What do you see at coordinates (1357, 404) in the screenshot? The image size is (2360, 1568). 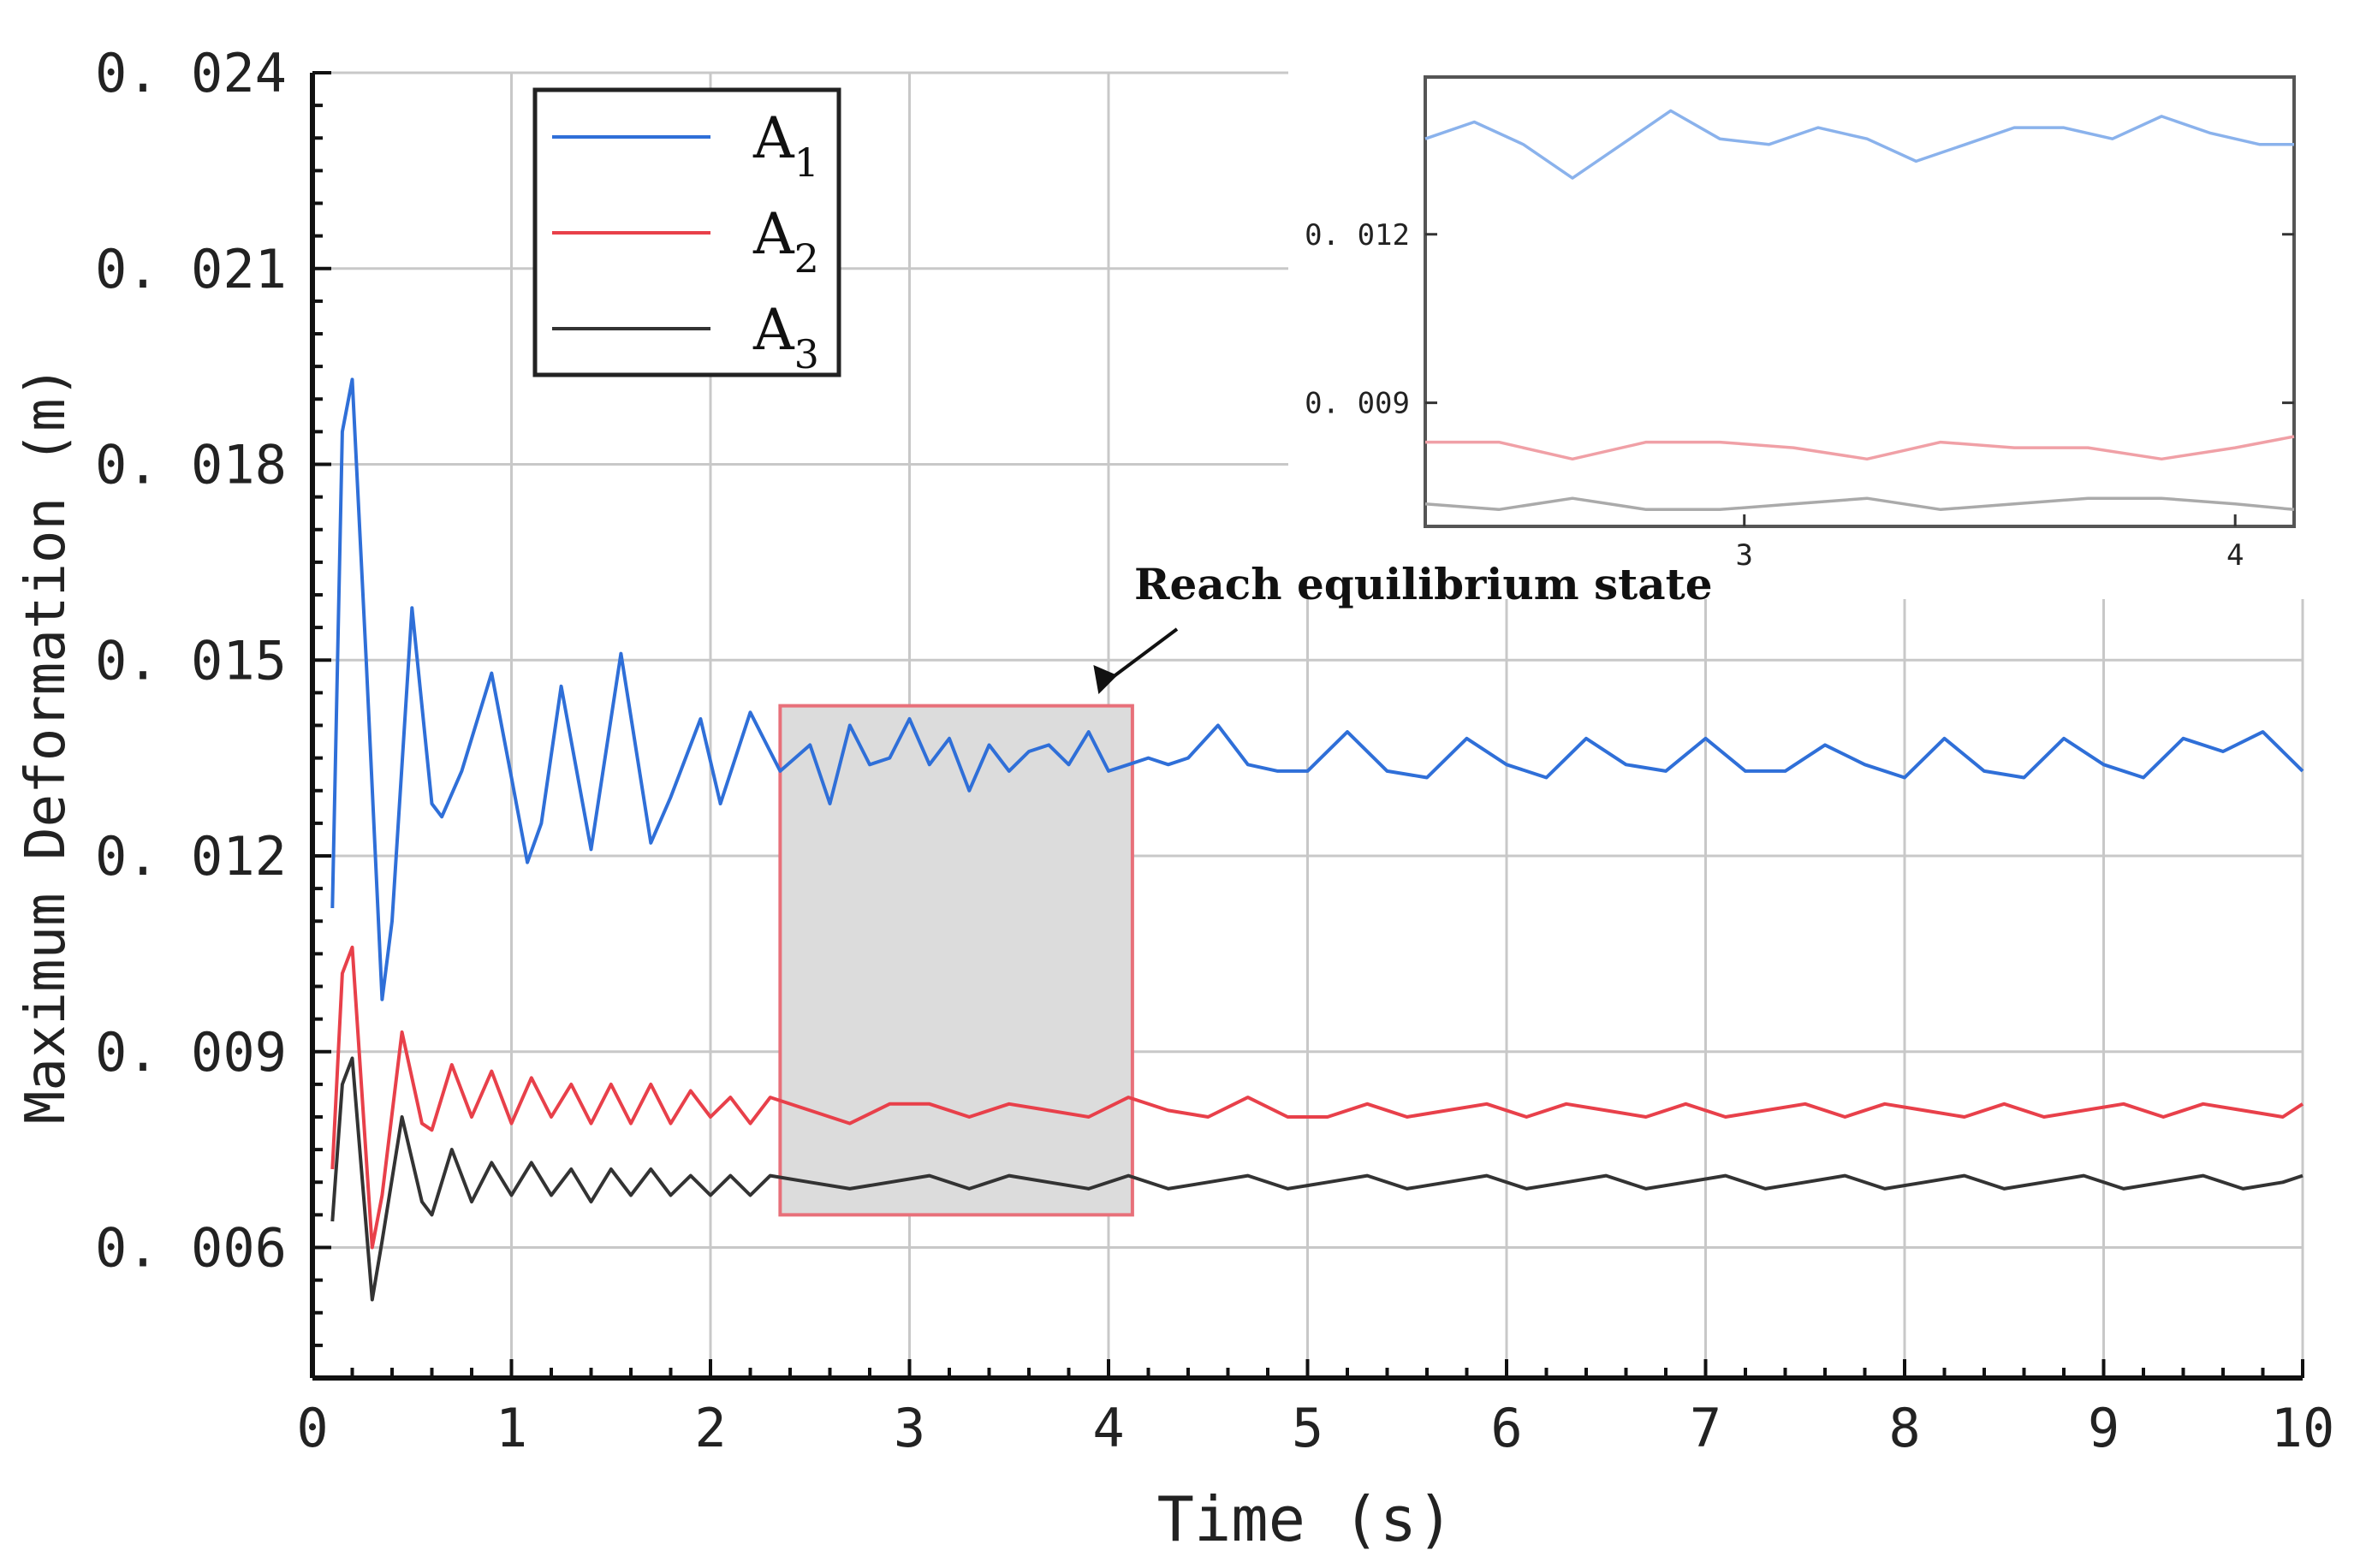 I see `inset-y-tick-label: 0. 009` at bounding box center [1357, 404].